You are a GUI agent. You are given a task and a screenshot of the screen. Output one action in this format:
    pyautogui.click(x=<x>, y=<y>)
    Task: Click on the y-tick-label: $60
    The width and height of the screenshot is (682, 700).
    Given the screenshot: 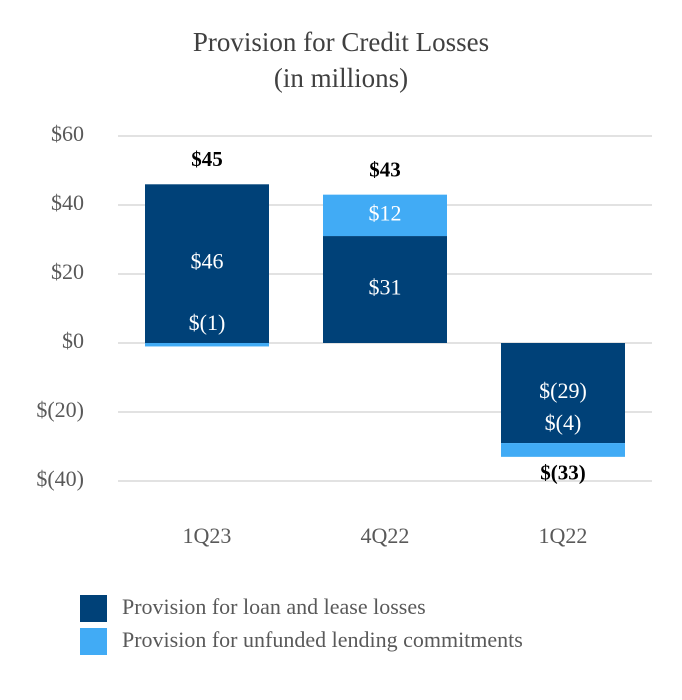 What is the action you would take?
    pyautogui.click(x=67, y=133)
    